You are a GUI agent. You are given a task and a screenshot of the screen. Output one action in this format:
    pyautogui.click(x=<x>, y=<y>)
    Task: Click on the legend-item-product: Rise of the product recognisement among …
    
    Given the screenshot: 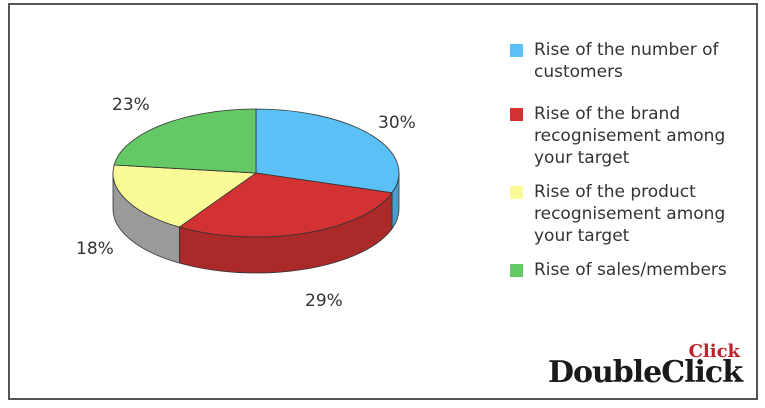 What is the action you would take?
    pyautogui.click(x=632, y=214)
    